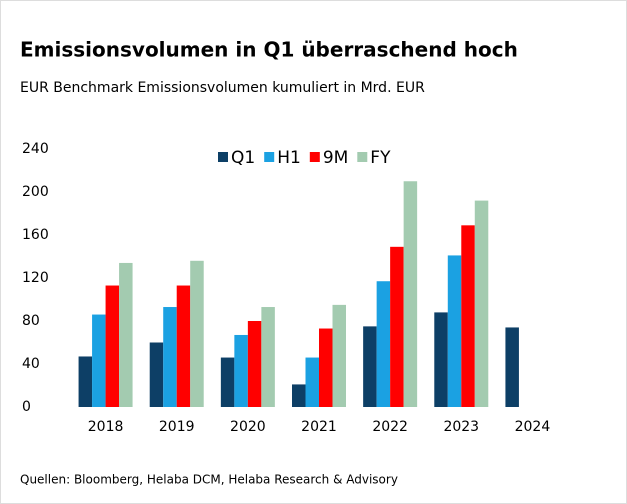  Describe the element at coordinates (31, 321) in the screenshot. I see `y-tick-label: 80` at that location.